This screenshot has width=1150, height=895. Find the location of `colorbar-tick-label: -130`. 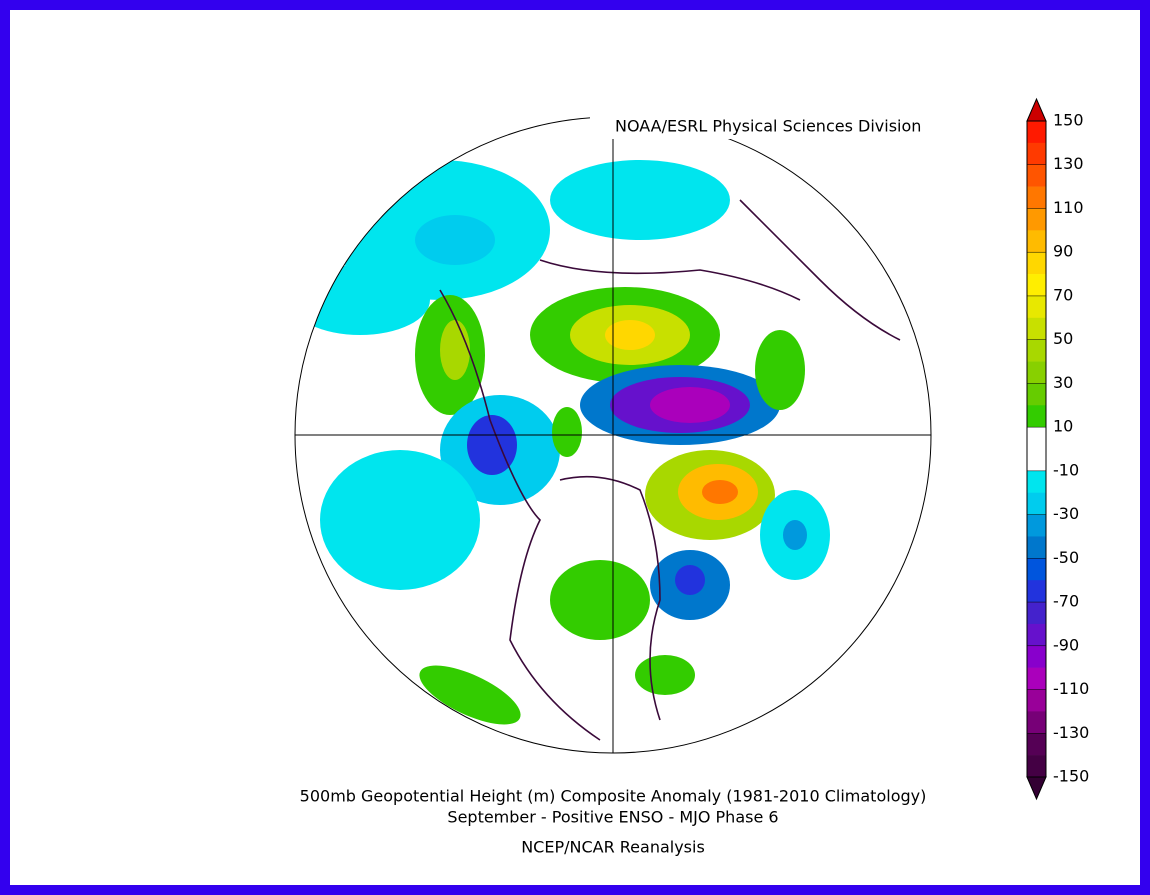

colorbar-tick-label: -130 is located at coordinates (1071, 732).